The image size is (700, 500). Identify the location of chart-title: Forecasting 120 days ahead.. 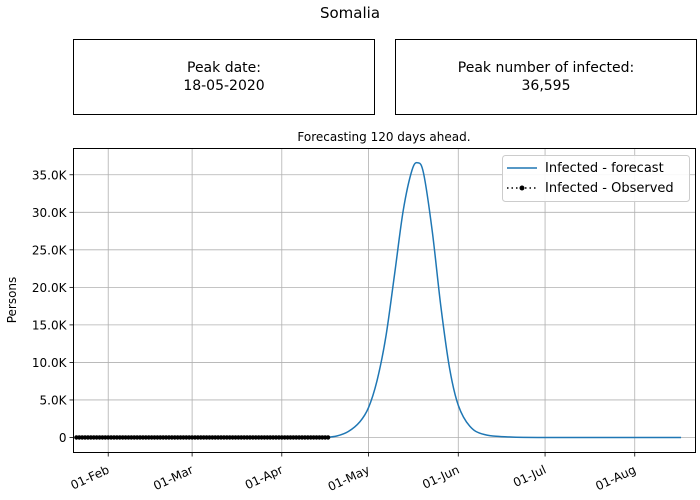
(383, 137).